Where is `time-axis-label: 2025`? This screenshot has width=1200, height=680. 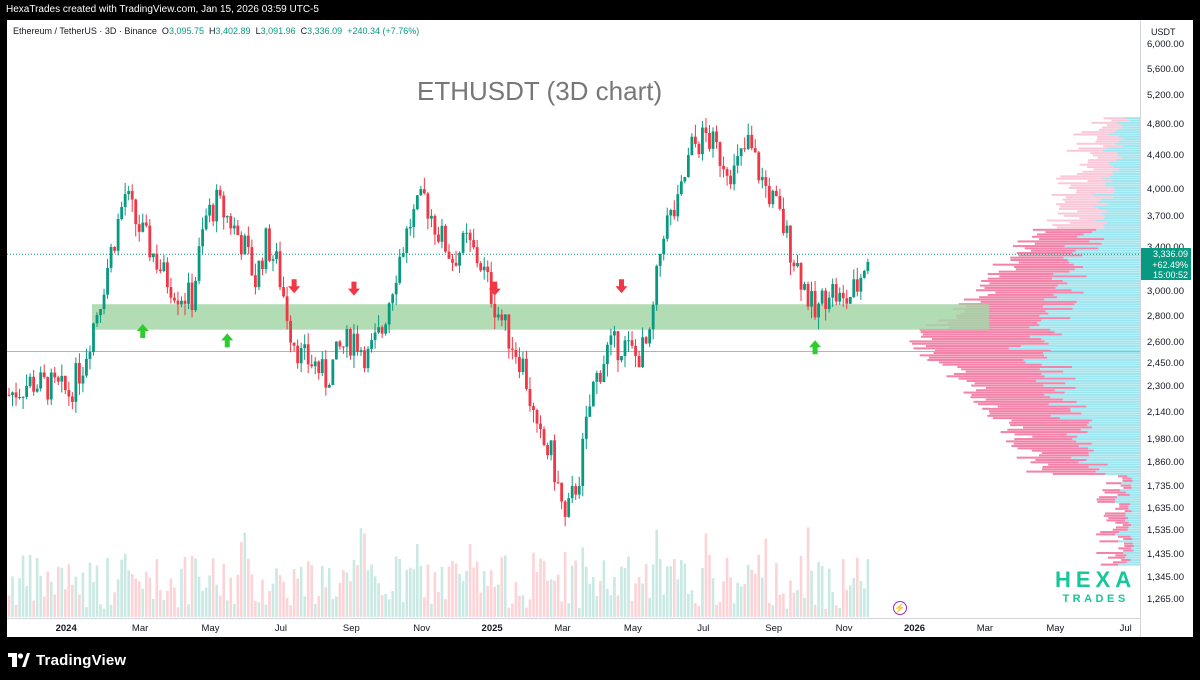 time-axis-label: 2025 is located at coordinates (492, 628).